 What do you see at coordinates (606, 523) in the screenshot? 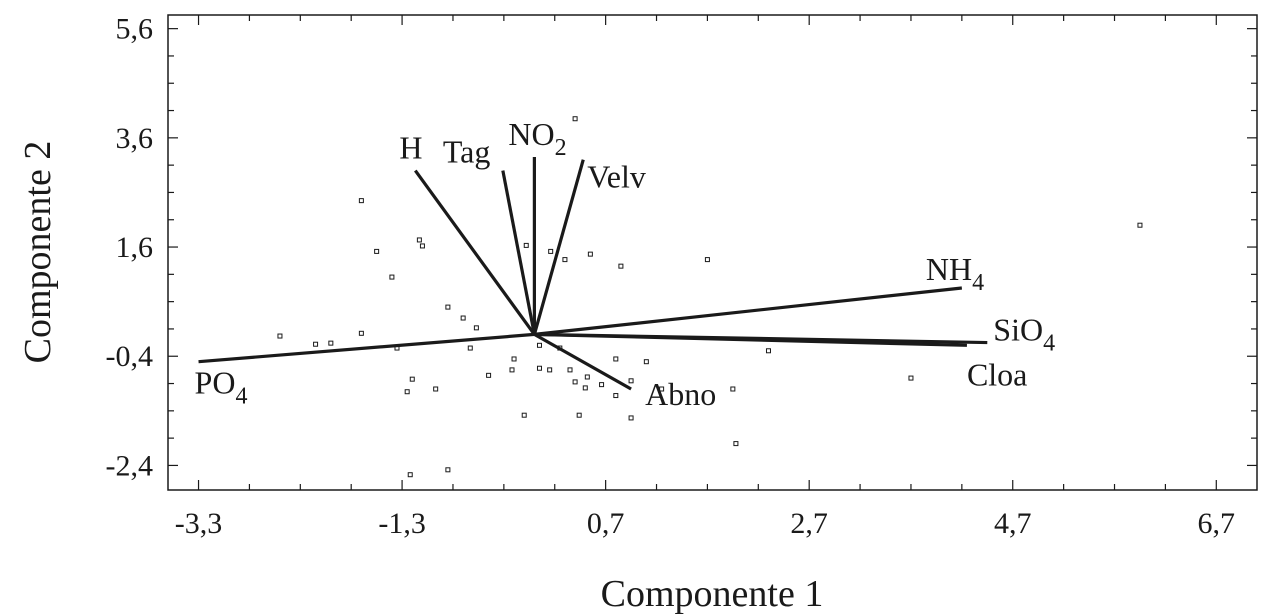
I see `x-tick-label: 0,7` at bounding box center [606, 523].